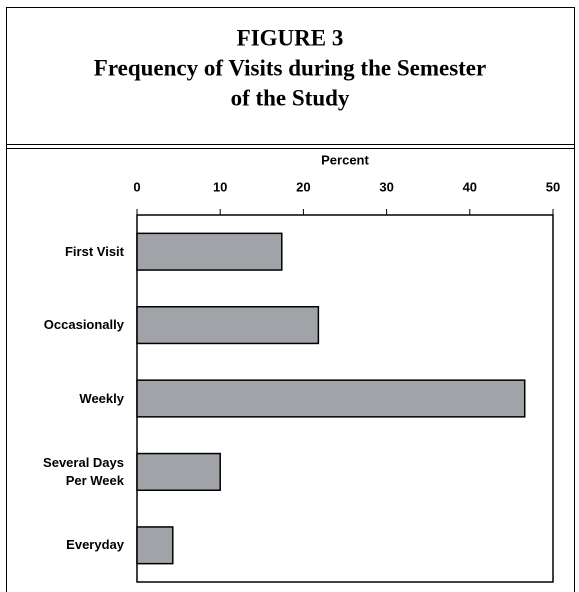 This screenshot has height=592, width=579. Describe the element at coordinates (386, 186) in the screenshot. I see `x-tick-label: 30` at that location.